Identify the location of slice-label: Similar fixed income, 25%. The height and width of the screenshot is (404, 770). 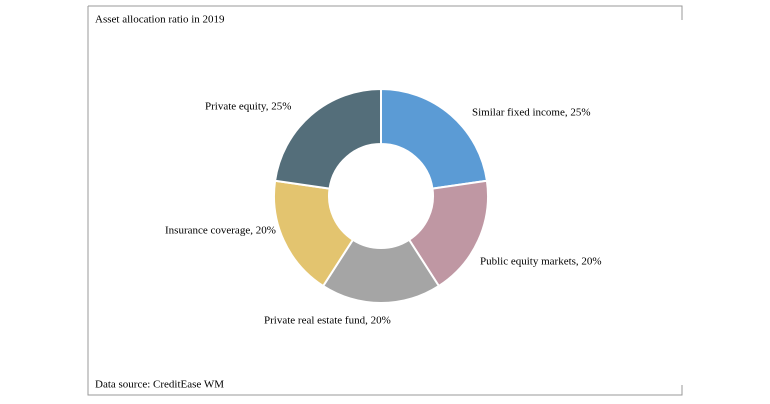
(531, 113).